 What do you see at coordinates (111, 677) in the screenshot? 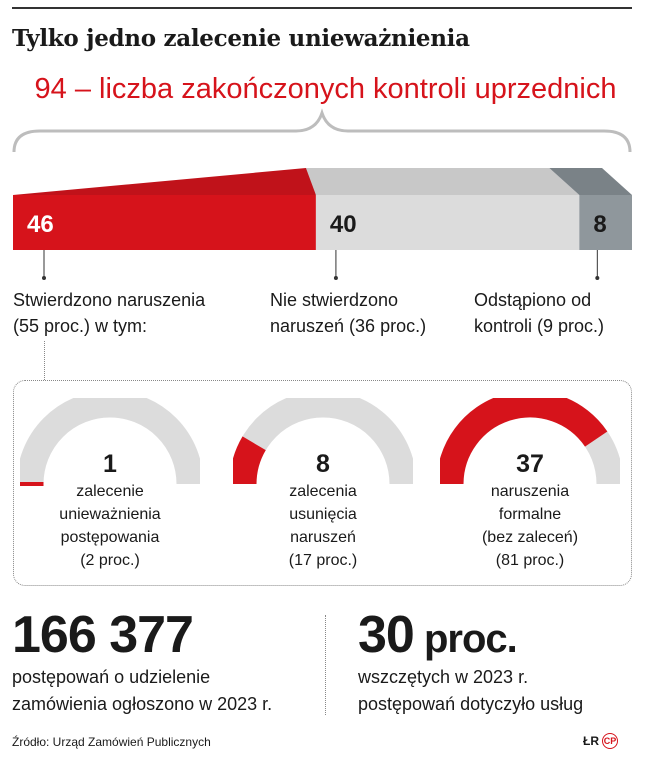
I see `stat-desc-line: postępowań o udzielenie` at bounding box center [111, 677].